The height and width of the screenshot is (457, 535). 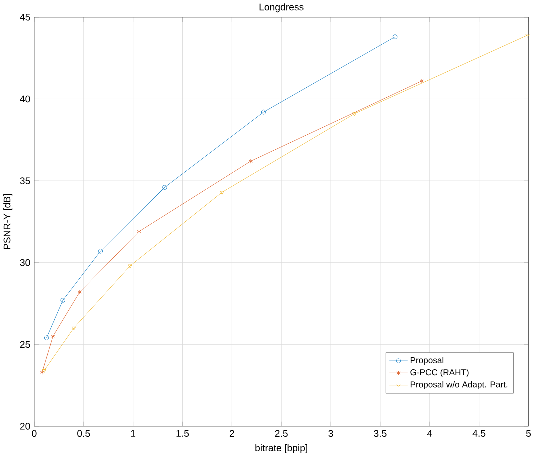 I want to click on y-tick-label: 30, so click(x=25, y=262).